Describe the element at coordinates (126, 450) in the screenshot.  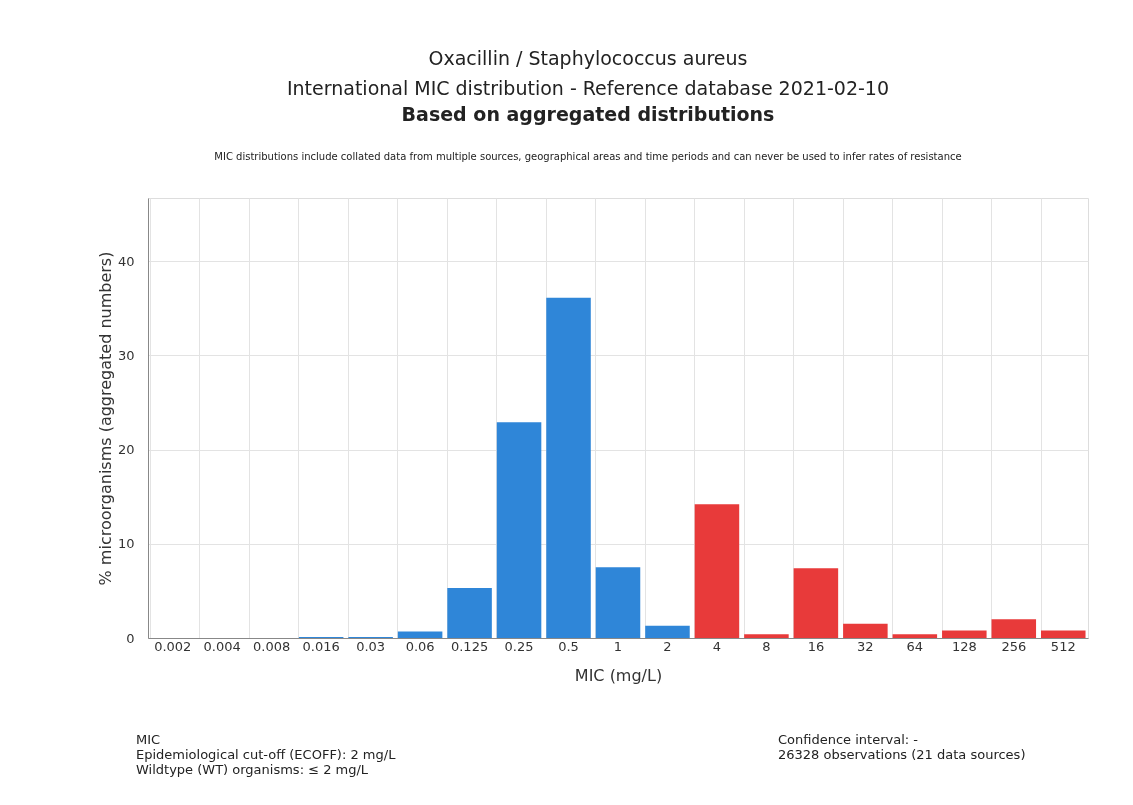
I see `y-tick-label: 20` at that location.